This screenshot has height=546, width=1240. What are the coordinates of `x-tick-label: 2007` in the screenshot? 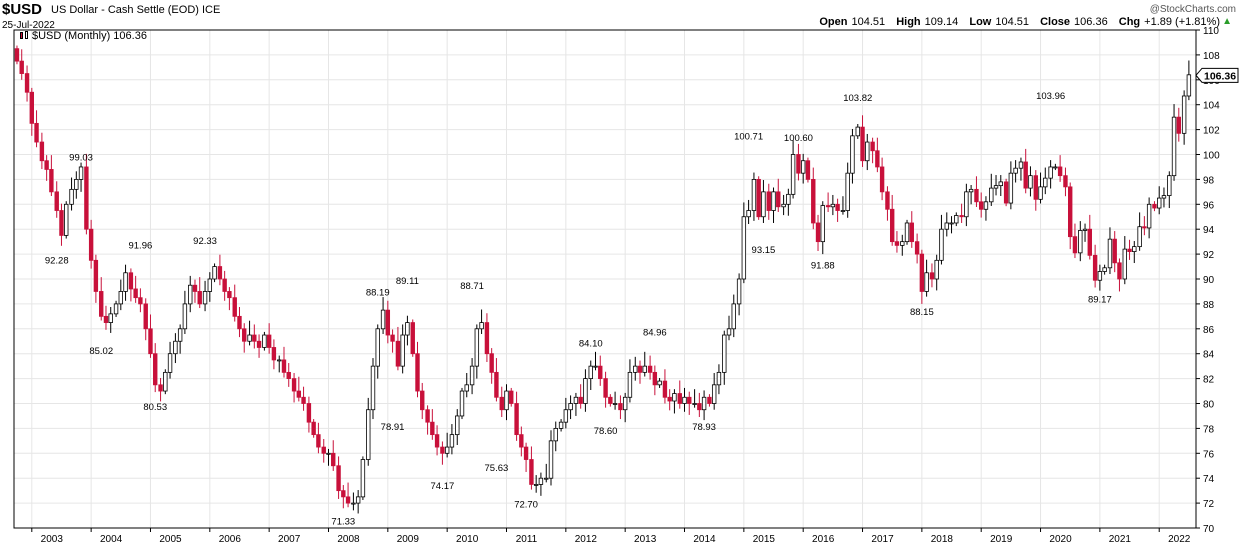 It's located at (289, 539).